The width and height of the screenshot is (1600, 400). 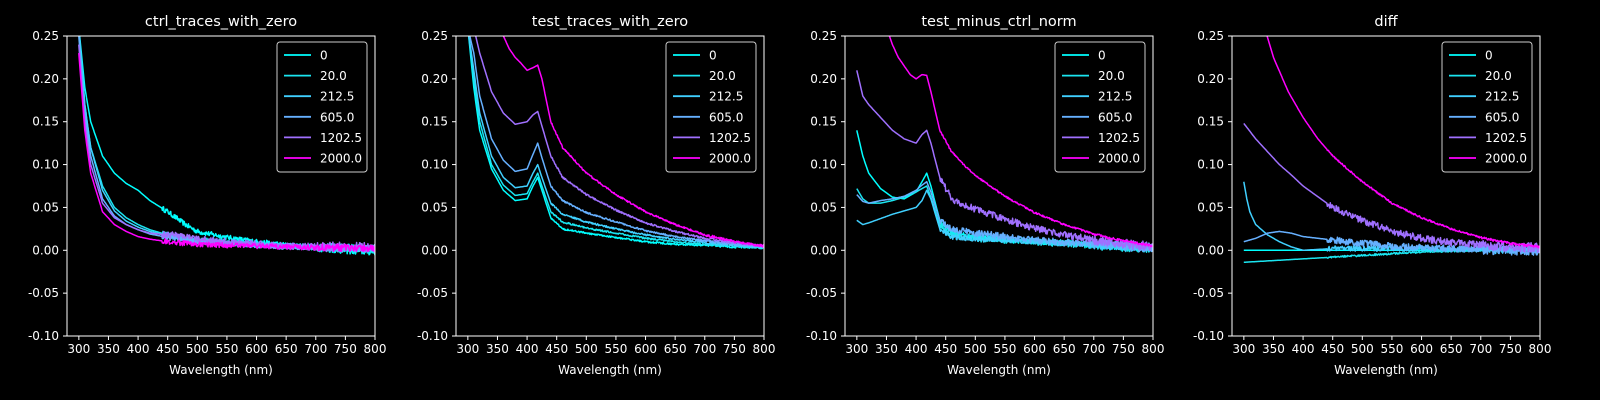 What do you see at coordinates (998, 22) in the screenshot?
I see `chart-title: test_minus_ctrl_norm` at bounding box center [998, 22].